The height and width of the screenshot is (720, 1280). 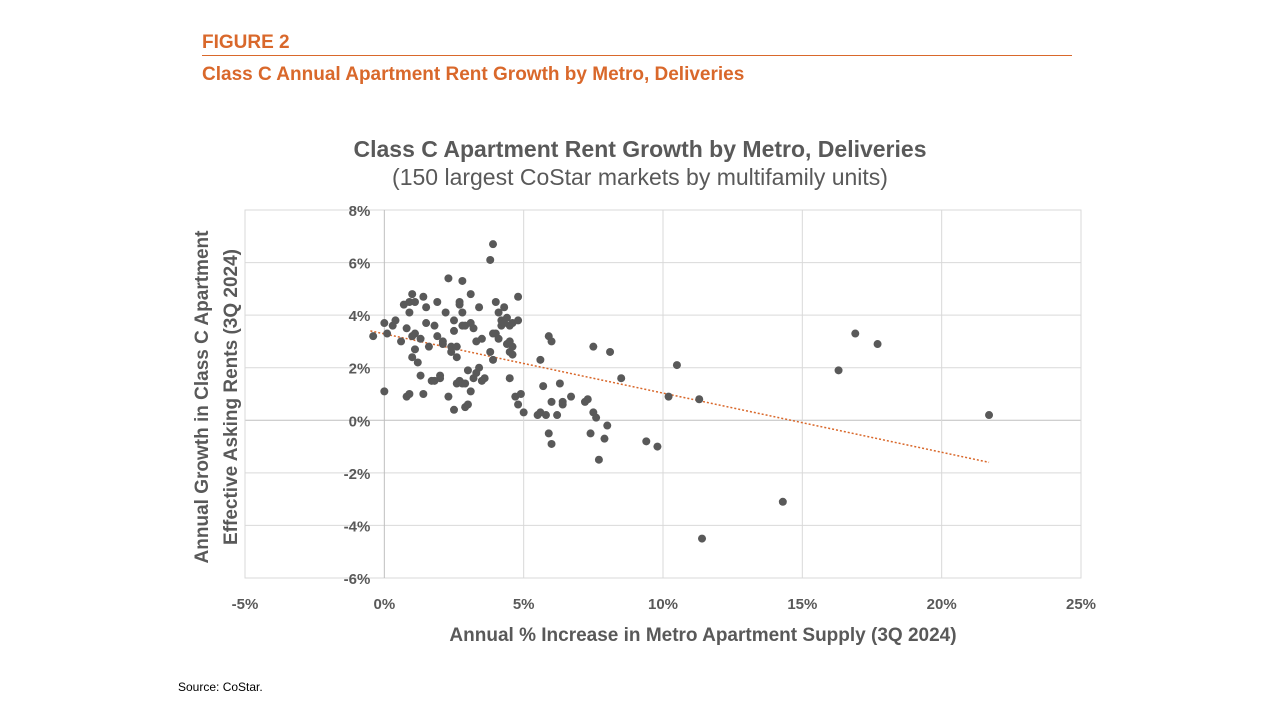 What do you see at coordinates (220, 687) in the screenshot?
I see `source-note: Source: CoStar.` at bounding box center [220, 687].